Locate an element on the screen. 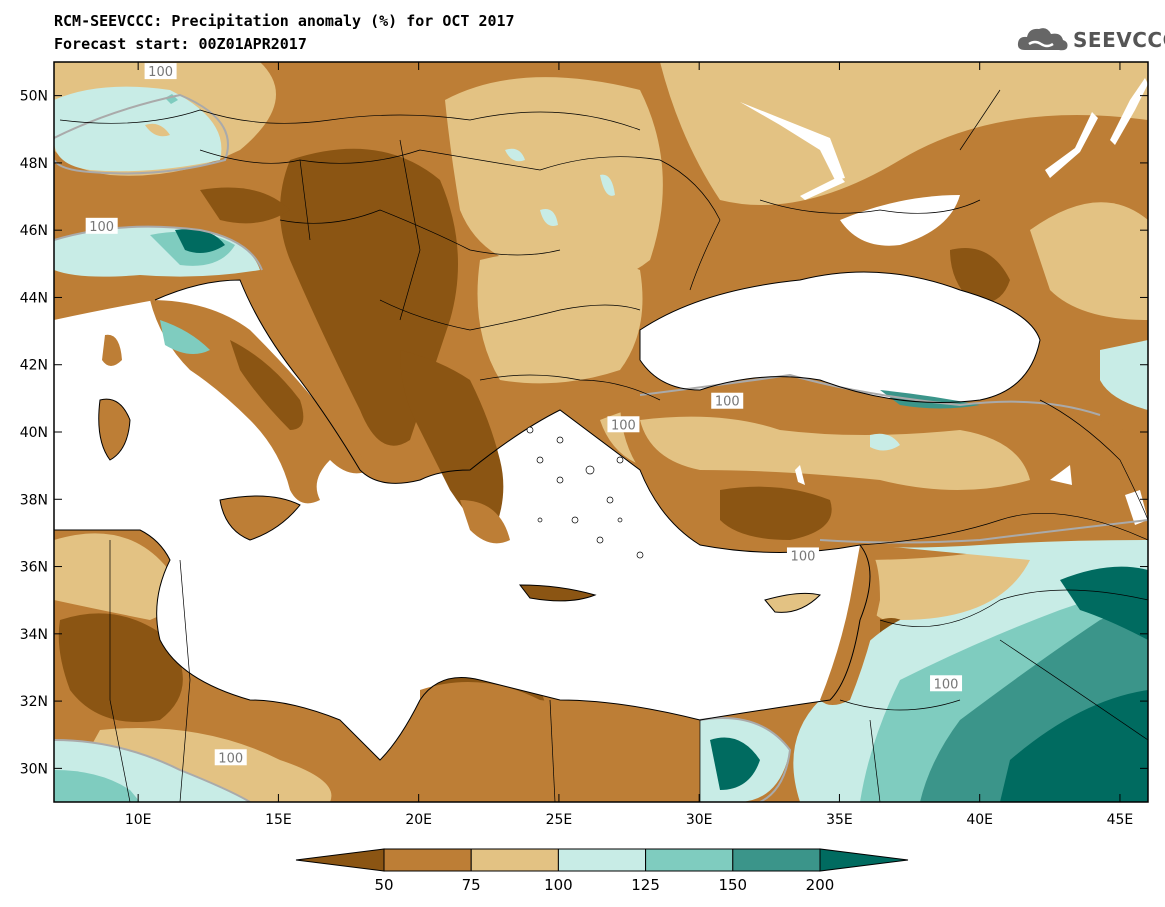 This screenshot has height=907, width=1165. cloud-icon is located at coordinates (1042, 39).